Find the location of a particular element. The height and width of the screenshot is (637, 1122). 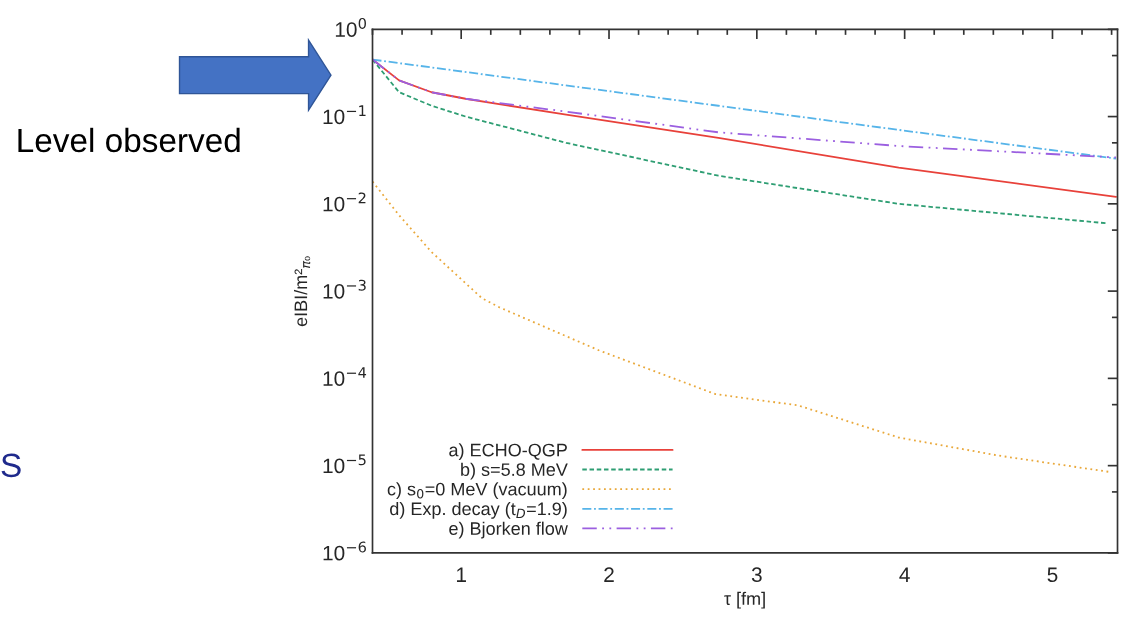

legend-label: b) s=5.8 MeV is located at coordinates (514, 471).